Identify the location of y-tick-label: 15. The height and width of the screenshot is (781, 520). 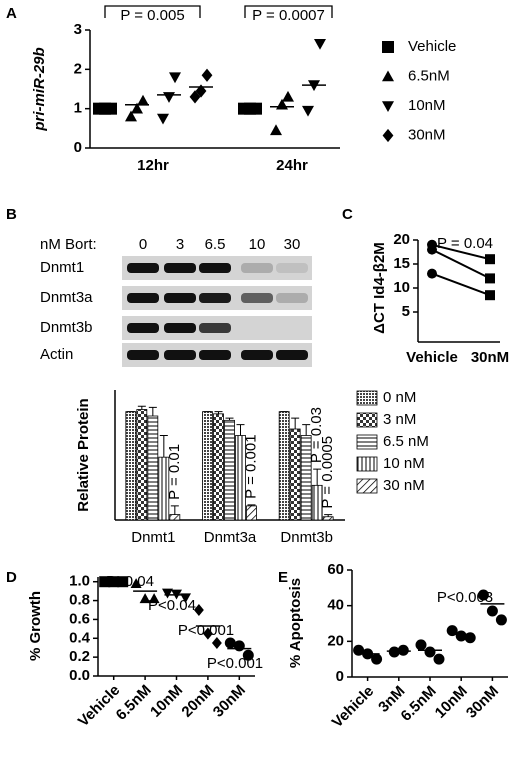
(401, 263).